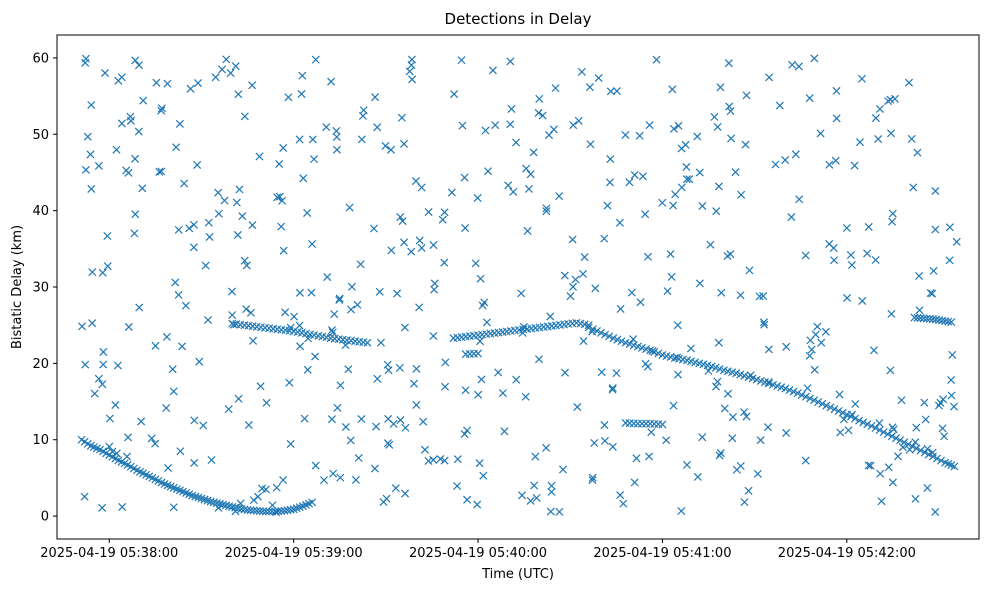 Image resolution: width=989 pixels, height=590 pixels. Describe the element at coordinates (40, 364) in the screenshot. I see `y-tick-label: 20` at that location.